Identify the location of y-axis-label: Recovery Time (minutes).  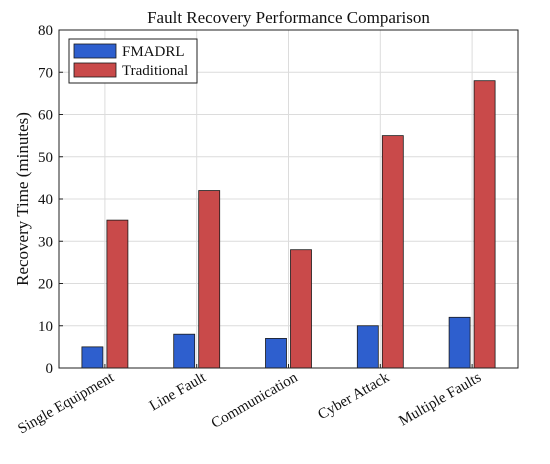
(22, 199).